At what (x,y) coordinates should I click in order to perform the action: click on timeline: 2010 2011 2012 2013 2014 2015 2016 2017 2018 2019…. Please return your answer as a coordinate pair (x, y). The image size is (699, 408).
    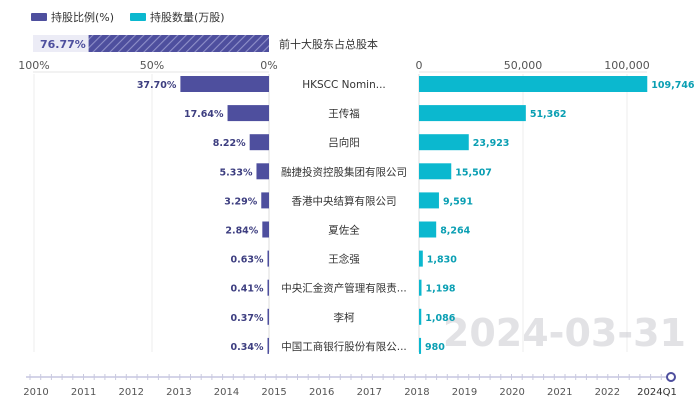
    Looking at the image, I should click on (350, 385).